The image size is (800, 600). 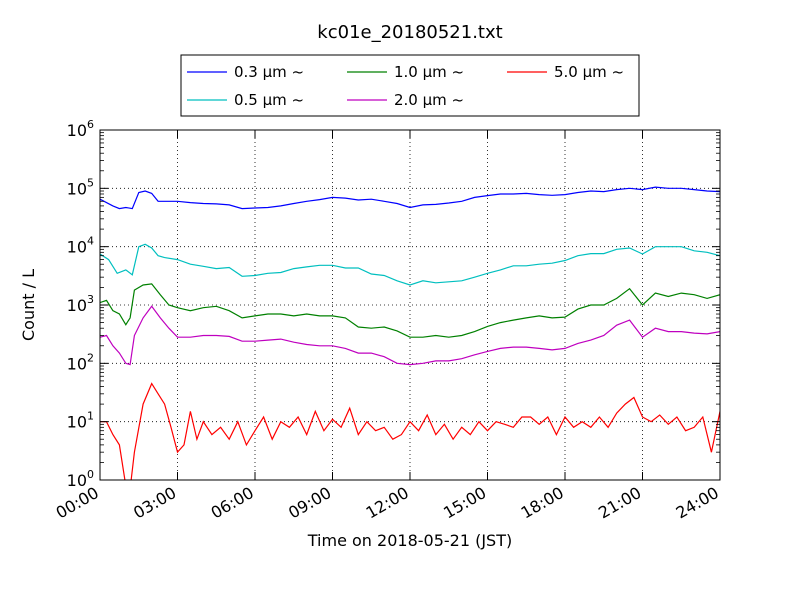 I want to click on legend: 0.3 μm ~ 0.5 μm ~ 1.0 μm ~ 2.0 μm ~ 5.0 μm ~, so click(x=410, y=85).